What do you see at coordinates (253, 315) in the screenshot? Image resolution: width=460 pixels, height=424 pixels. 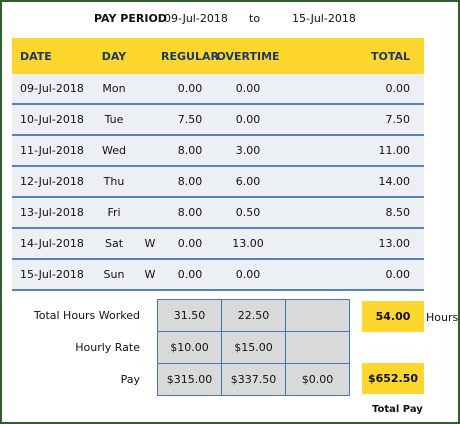 I see `summary-cell: 22.50` at bounding box center [253, 315].